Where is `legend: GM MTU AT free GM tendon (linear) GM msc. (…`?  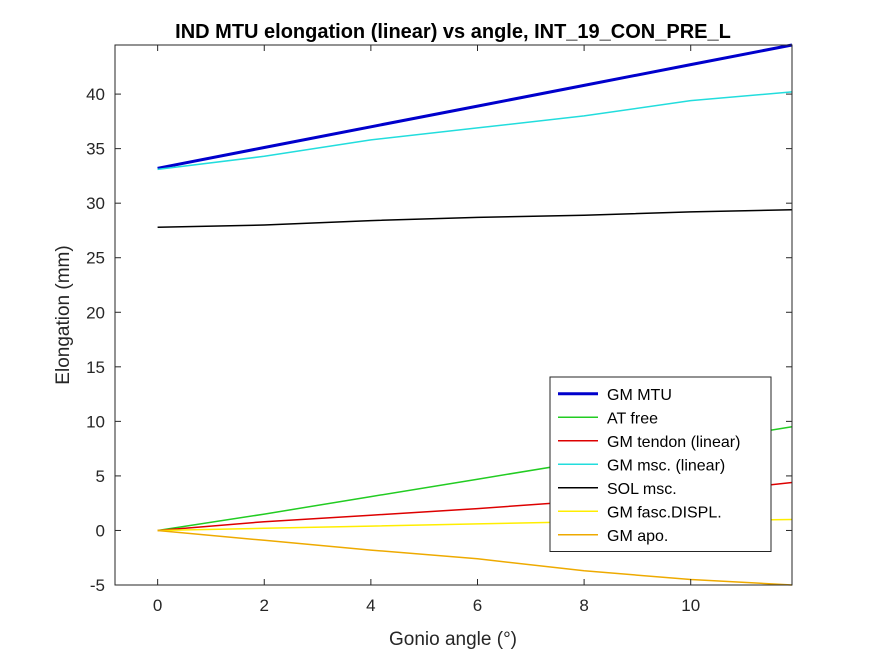
legend: GM MTU AT free GM tendon (linear) GM msc. (… is located at coordinates (660, 464).